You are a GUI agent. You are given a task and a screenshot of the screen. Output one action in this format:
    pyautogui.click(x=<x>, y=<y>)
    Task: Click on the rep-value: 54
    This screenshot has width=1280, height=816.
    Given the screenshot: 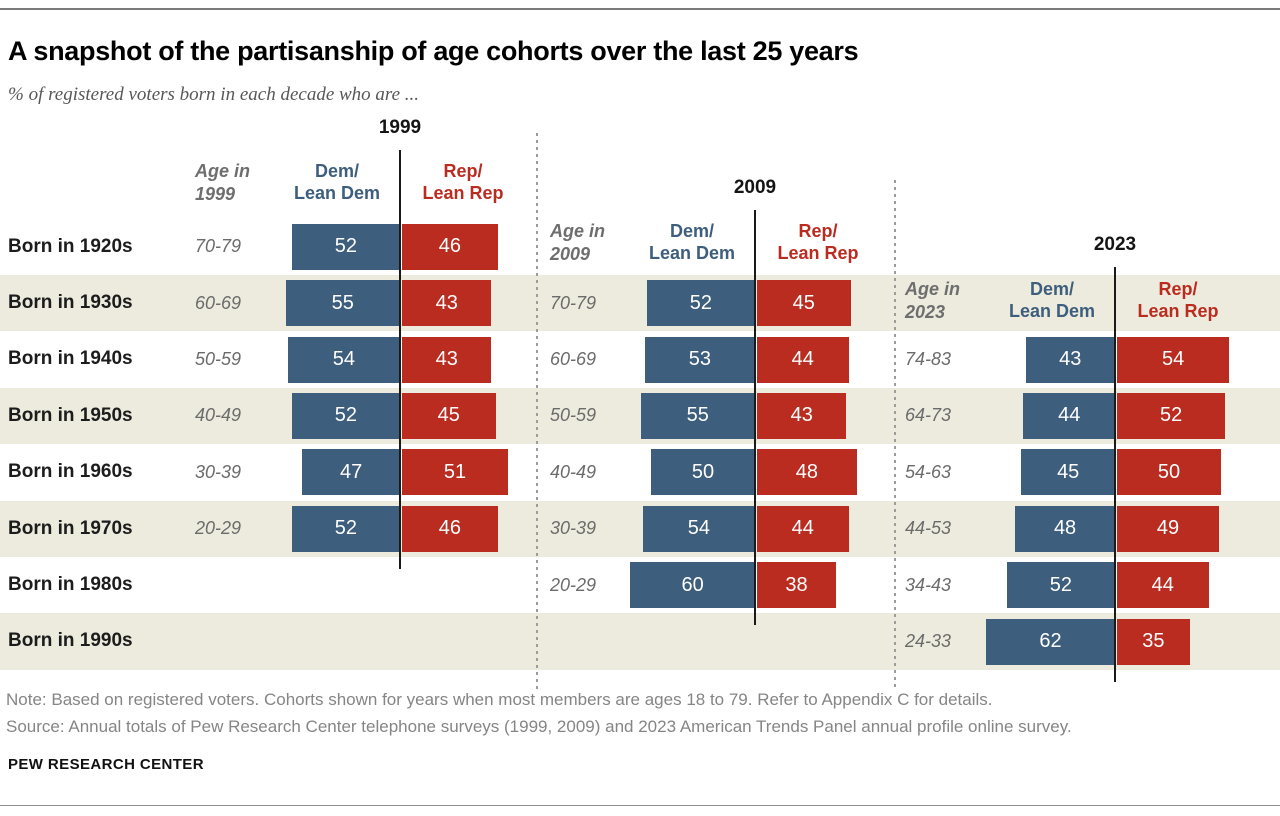 What is the action you would take?
    pyautogui.click(x=1173, y=359)
    